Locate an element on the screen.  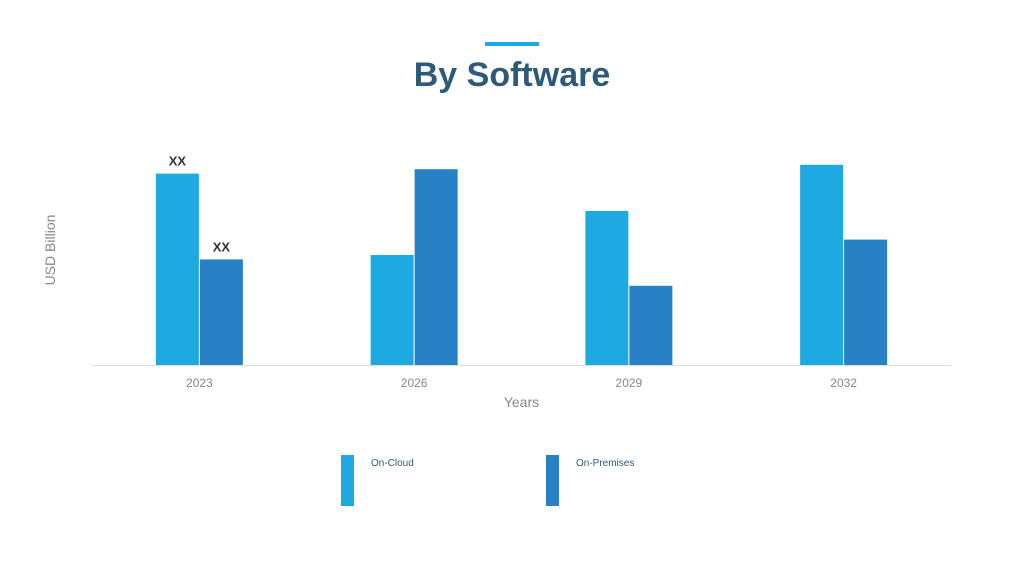
legend-label-on-cloud: On-Cloud is located at coordinates (392, 463).